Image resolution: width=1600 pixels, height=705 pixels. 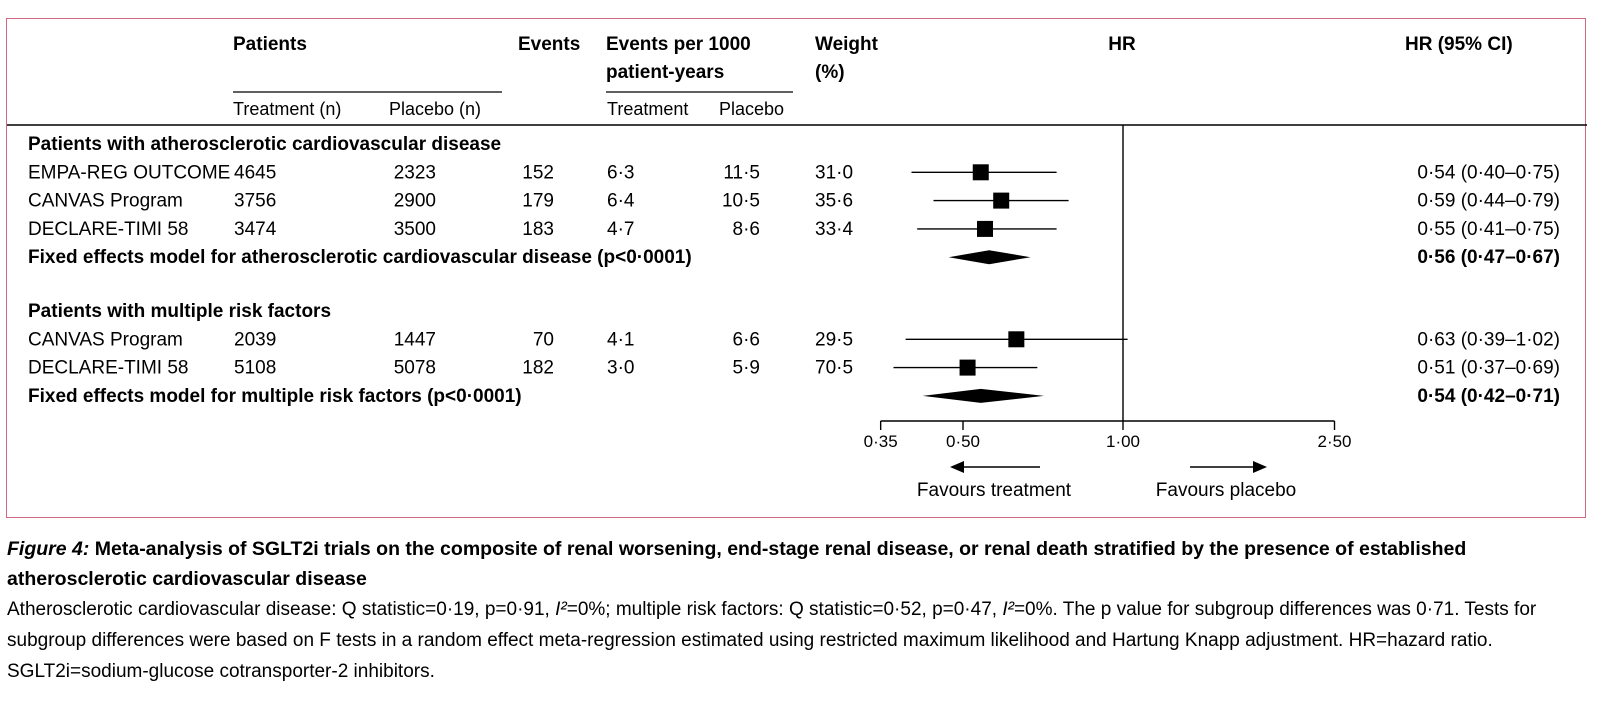 What do you see at coordinates (834, 201) in the screenshot?
I see `weight-percent: 35·6` at bounding box center [834, 201].